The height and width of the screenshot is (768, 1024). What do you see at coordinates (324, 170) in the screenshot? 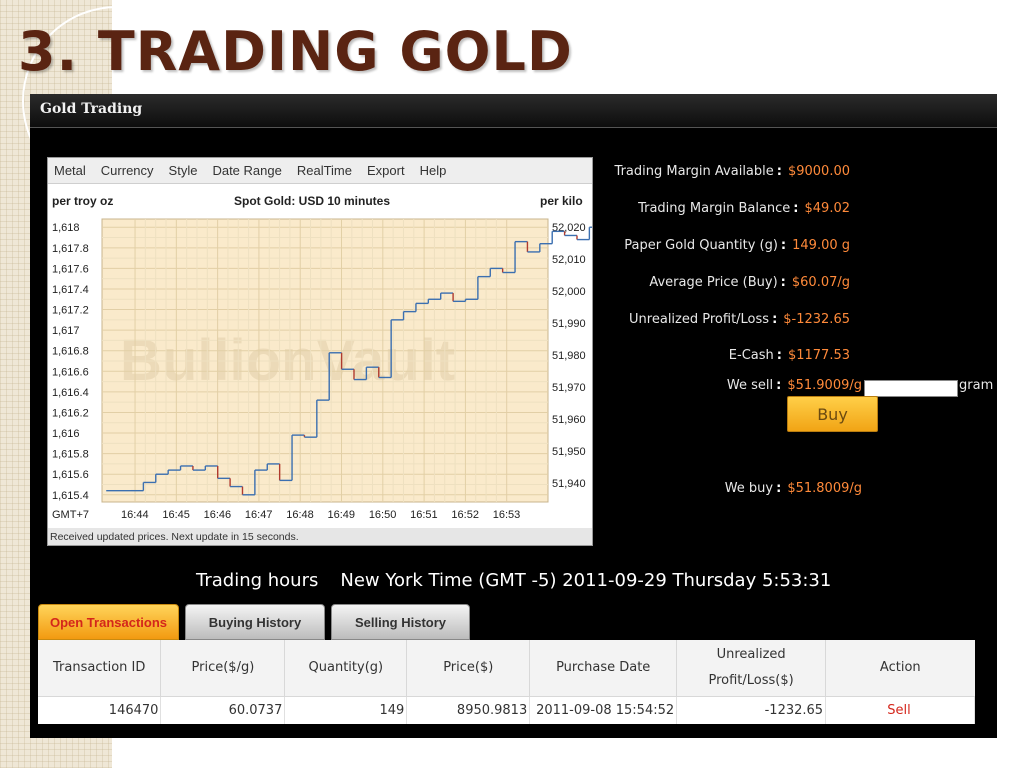
I see `menu-realtime: RealTime` at bounding box center [324, 170].